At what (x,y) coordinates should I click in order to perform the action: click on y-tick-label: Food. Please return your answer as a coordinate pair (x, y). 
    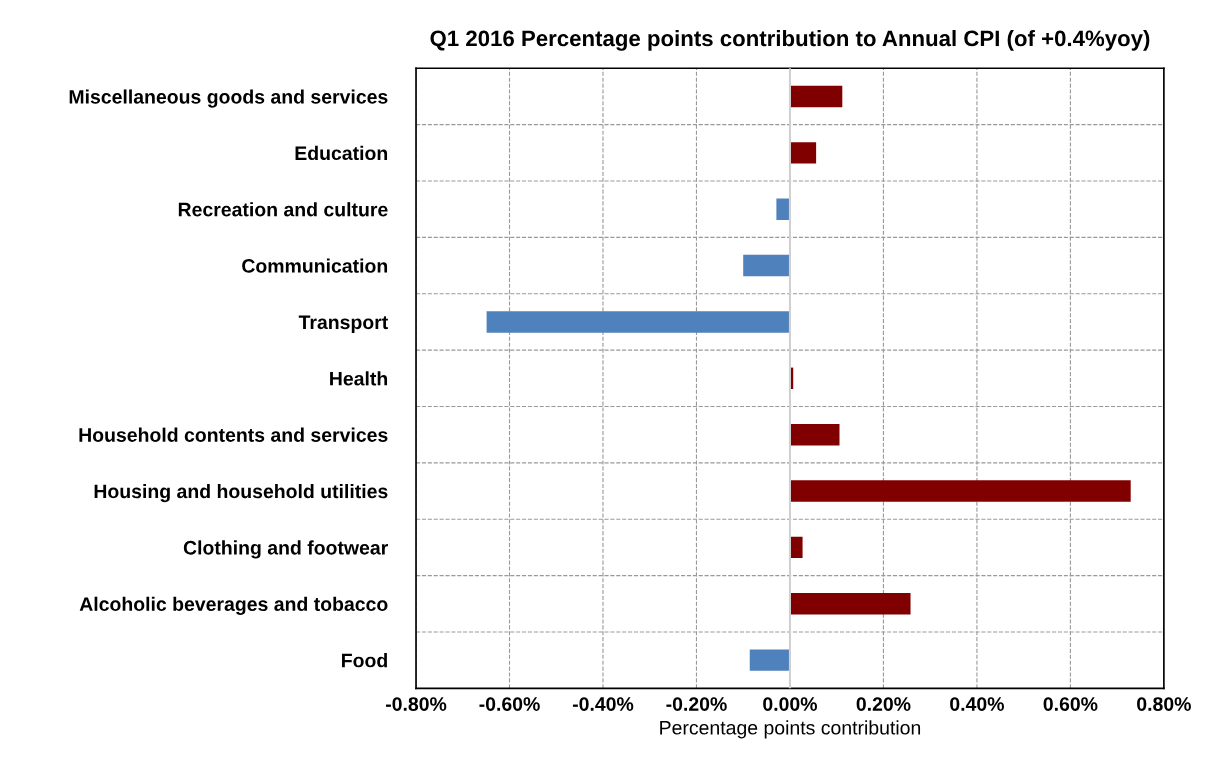
    Looking at the image, I should click on (364, 660).